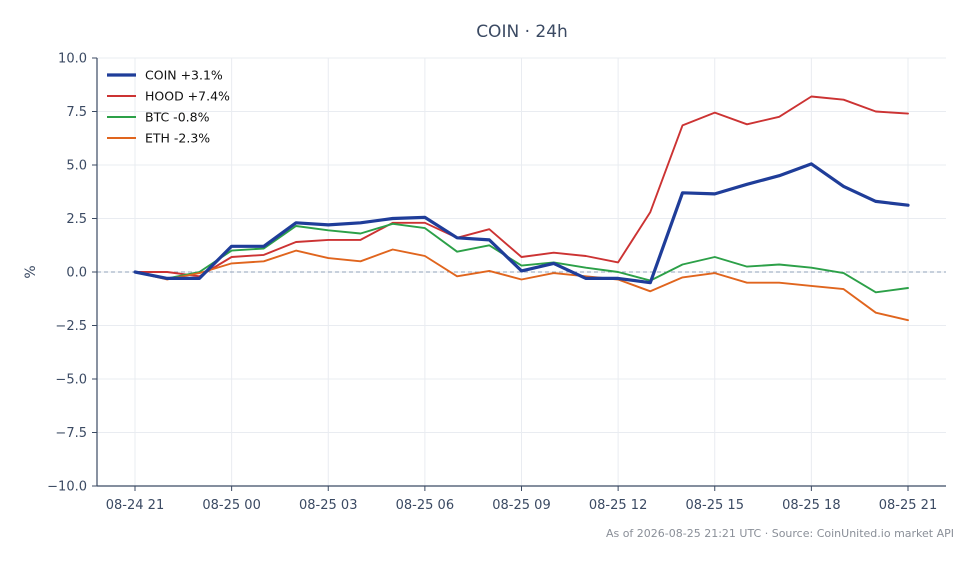 The image size is (978, 568). What do you see at coordinates (76, 112) in the screenshot?
I see `y-tick-label: 7.5` at bounding box center [76, 112].